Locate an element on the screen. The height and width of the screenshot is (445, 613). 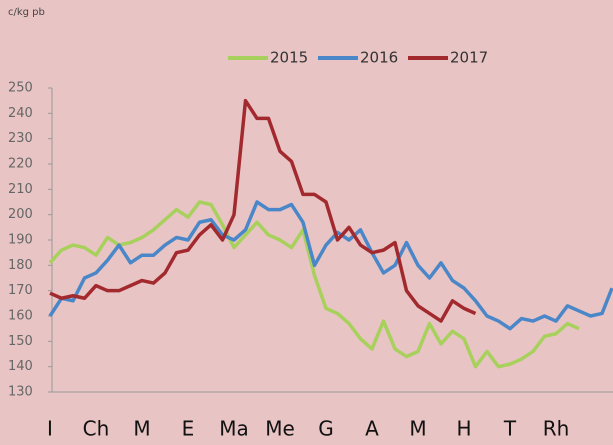
y-tick-label: 170 is located at coordinates (20, 290).